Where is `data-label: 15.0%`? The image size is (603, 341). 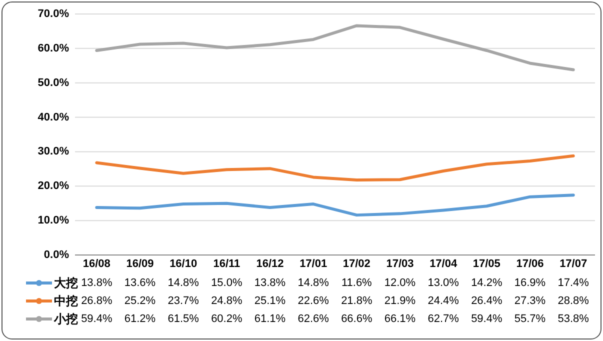 data-label: 15.0% is located at coordinates (226, 283).